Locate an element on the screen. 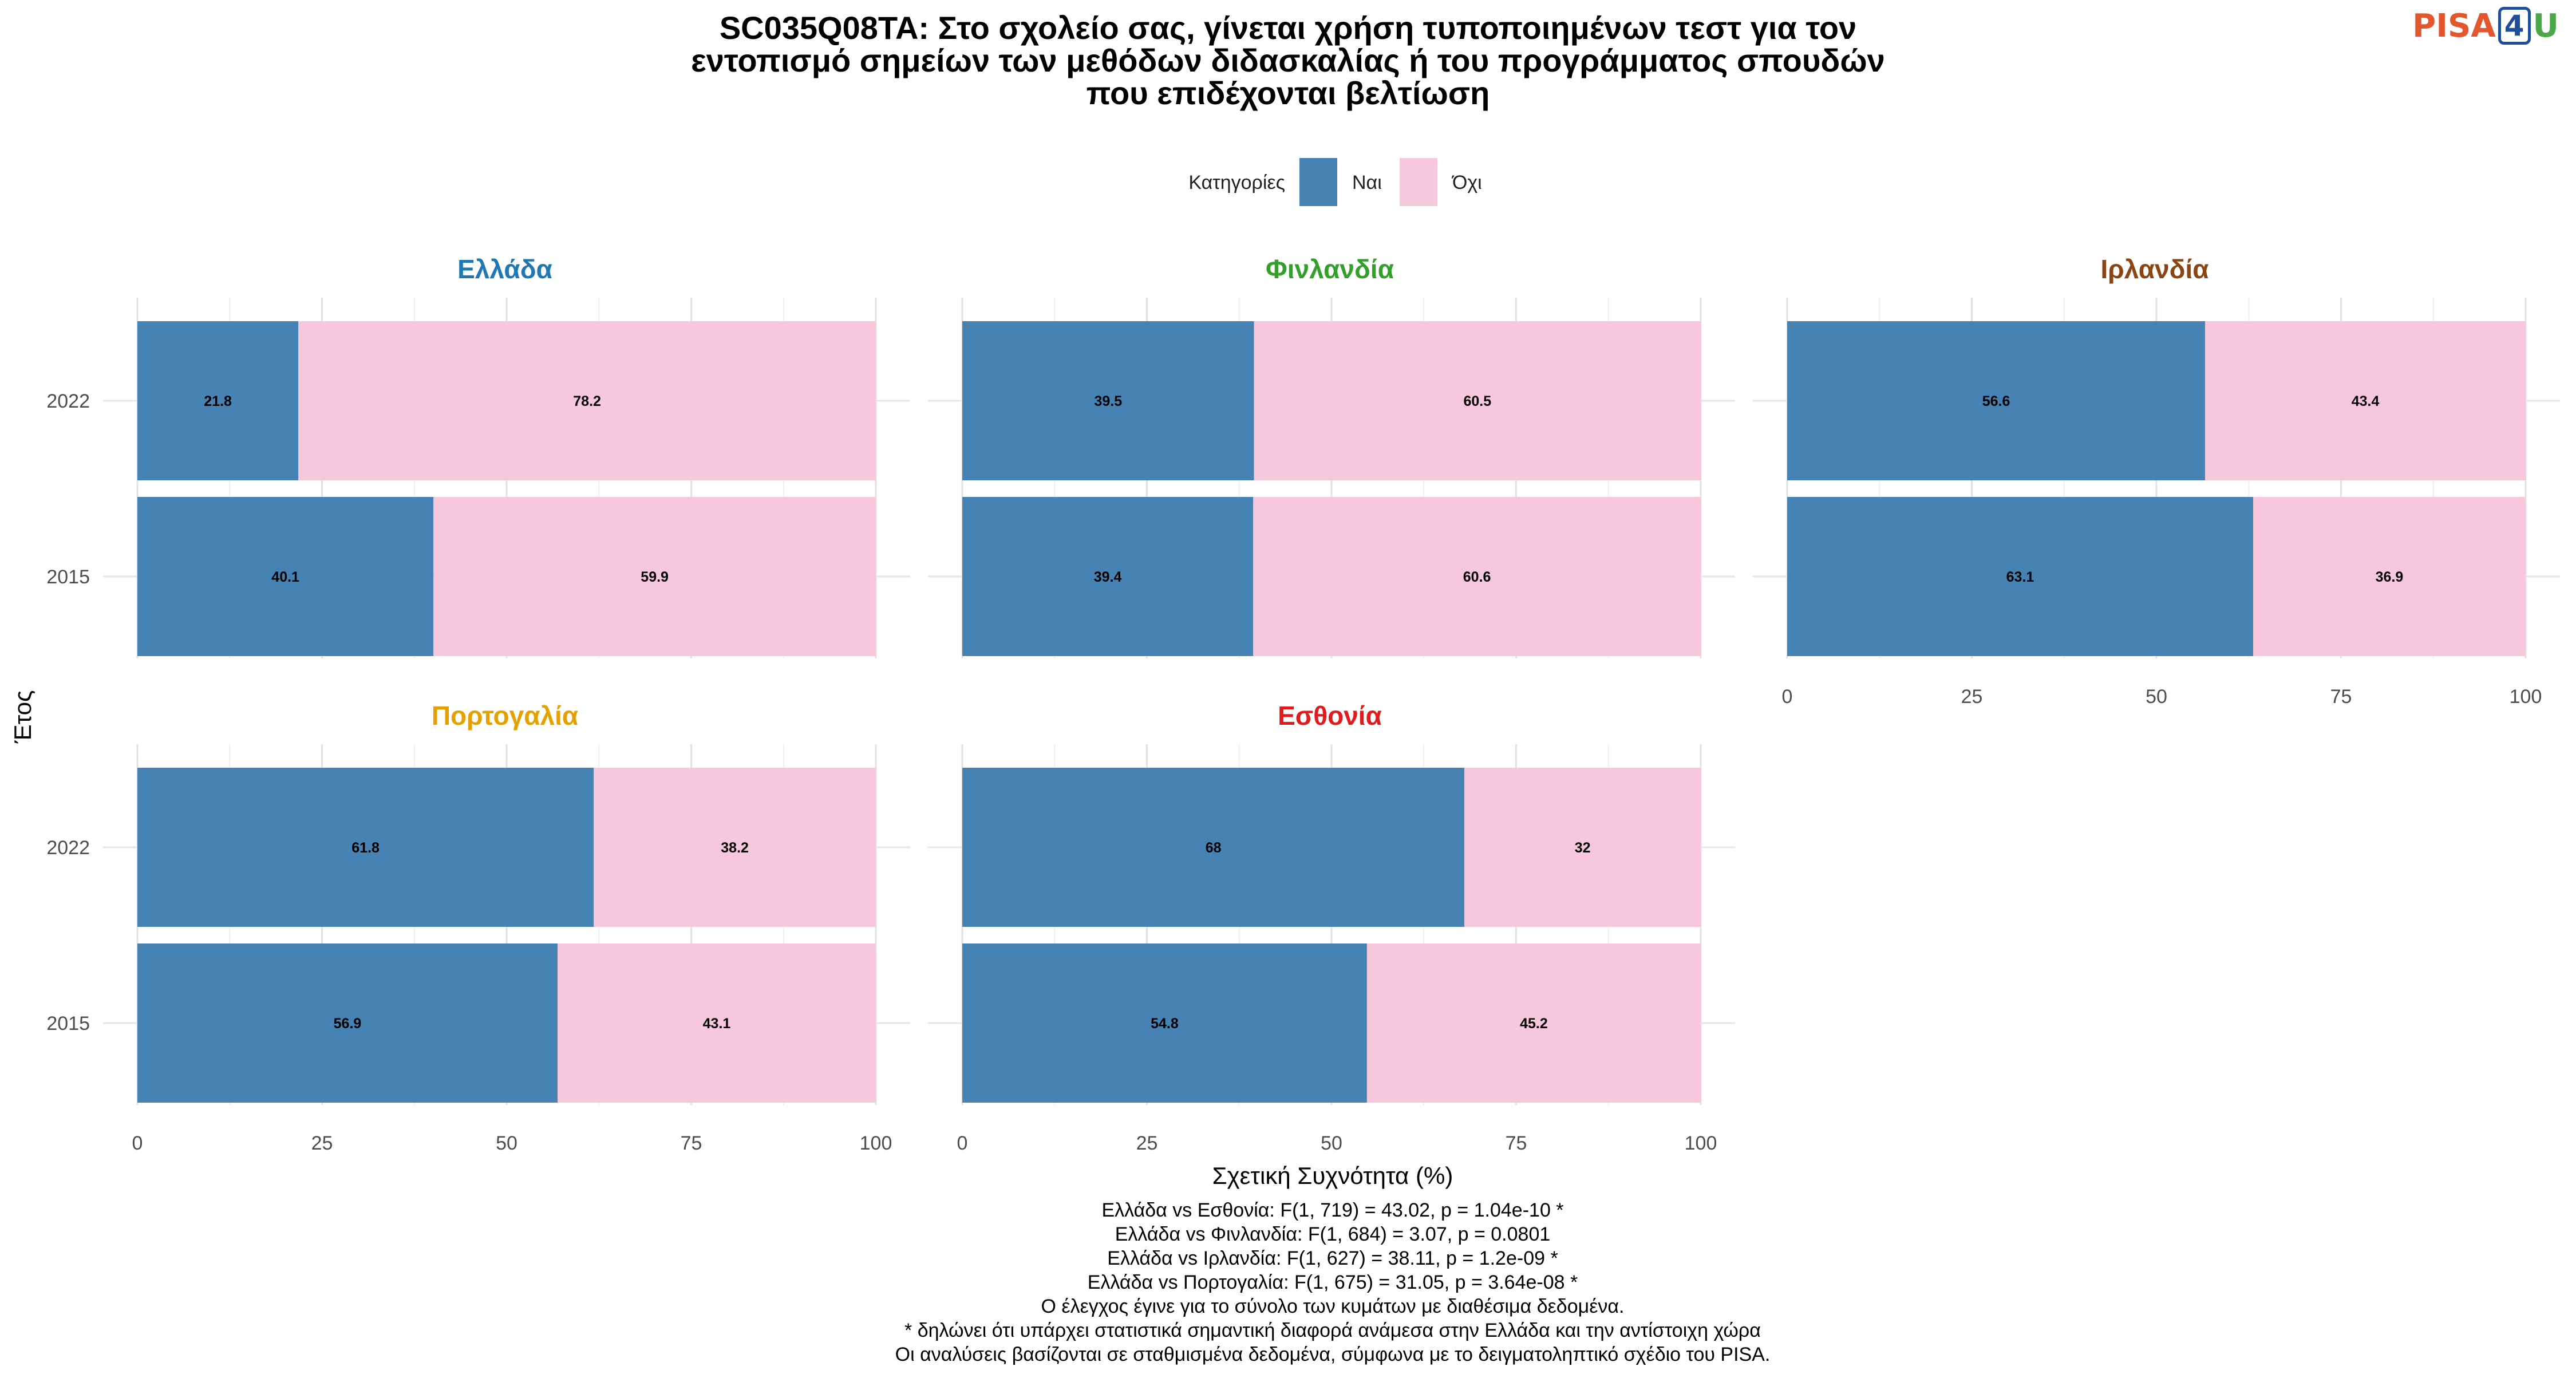 The height and width of the screenshot is (1374, 2576). logo-pisa-text: PISA is located at coordinates (2454, 26).